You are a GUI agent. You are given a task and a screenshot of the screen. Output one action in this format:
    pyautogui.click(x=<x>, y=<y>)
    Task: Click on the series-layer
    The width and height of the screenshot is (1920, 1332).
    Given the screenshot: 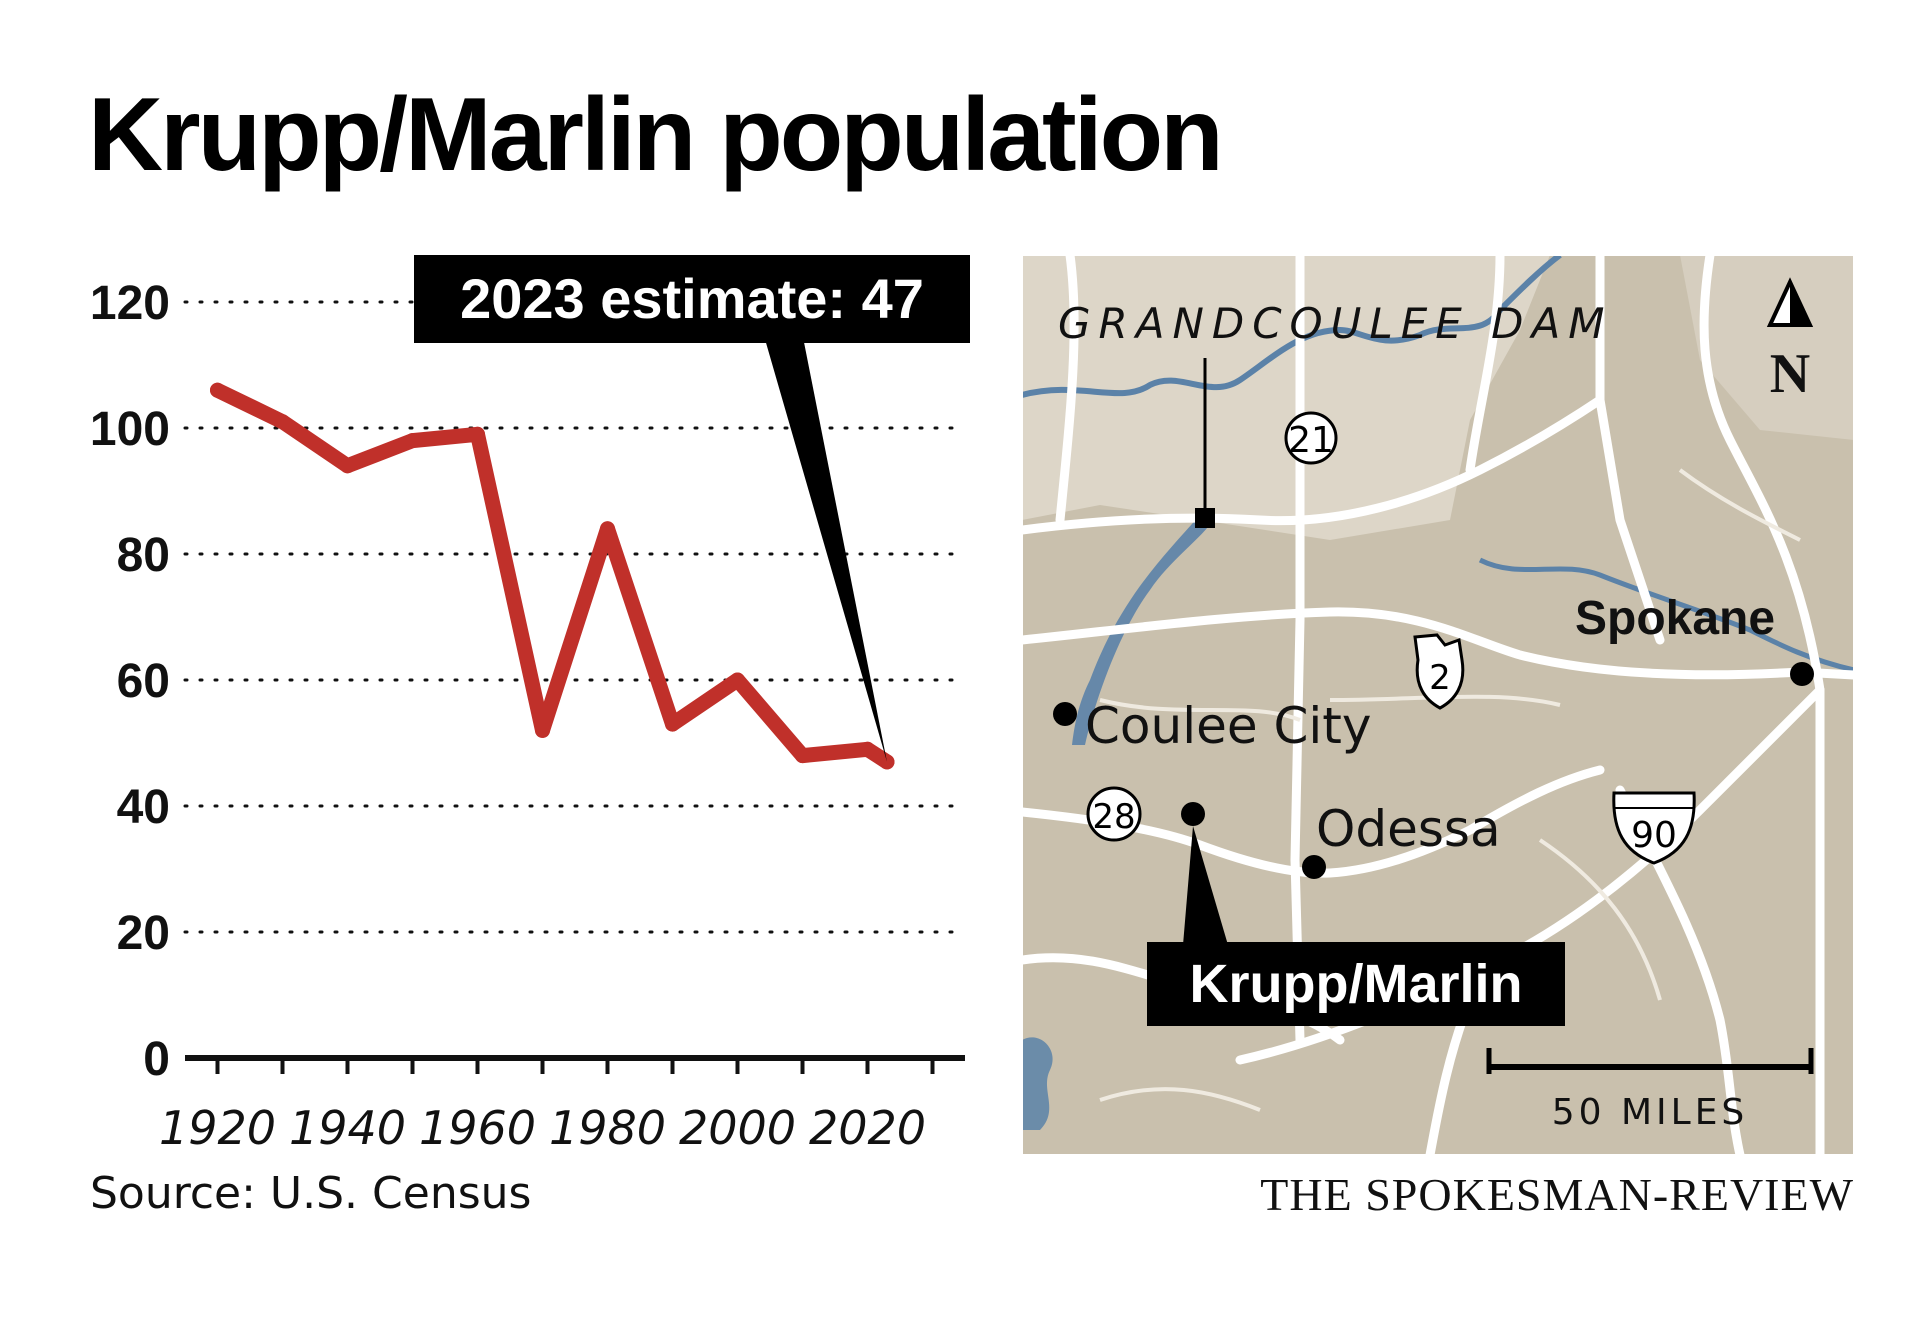 What is the action you would take?
    pyautogui.click(x=552, y=576)
    